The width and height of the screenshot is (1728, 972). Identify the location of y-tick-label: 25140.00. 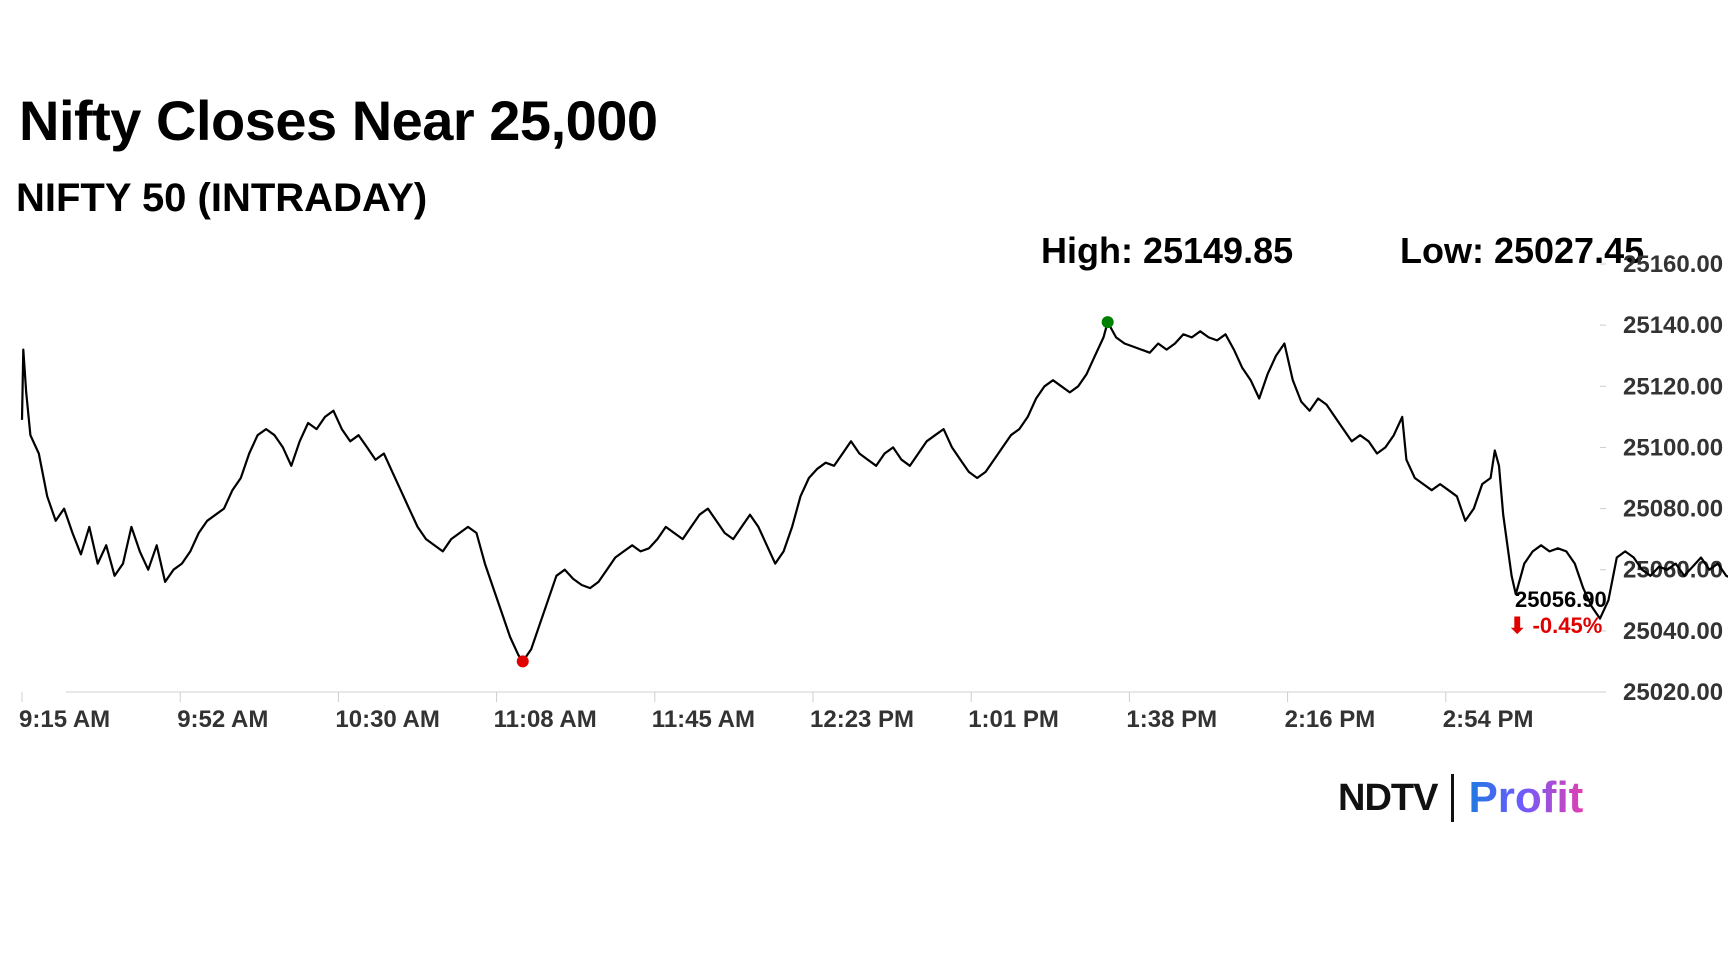
(1673, 325).